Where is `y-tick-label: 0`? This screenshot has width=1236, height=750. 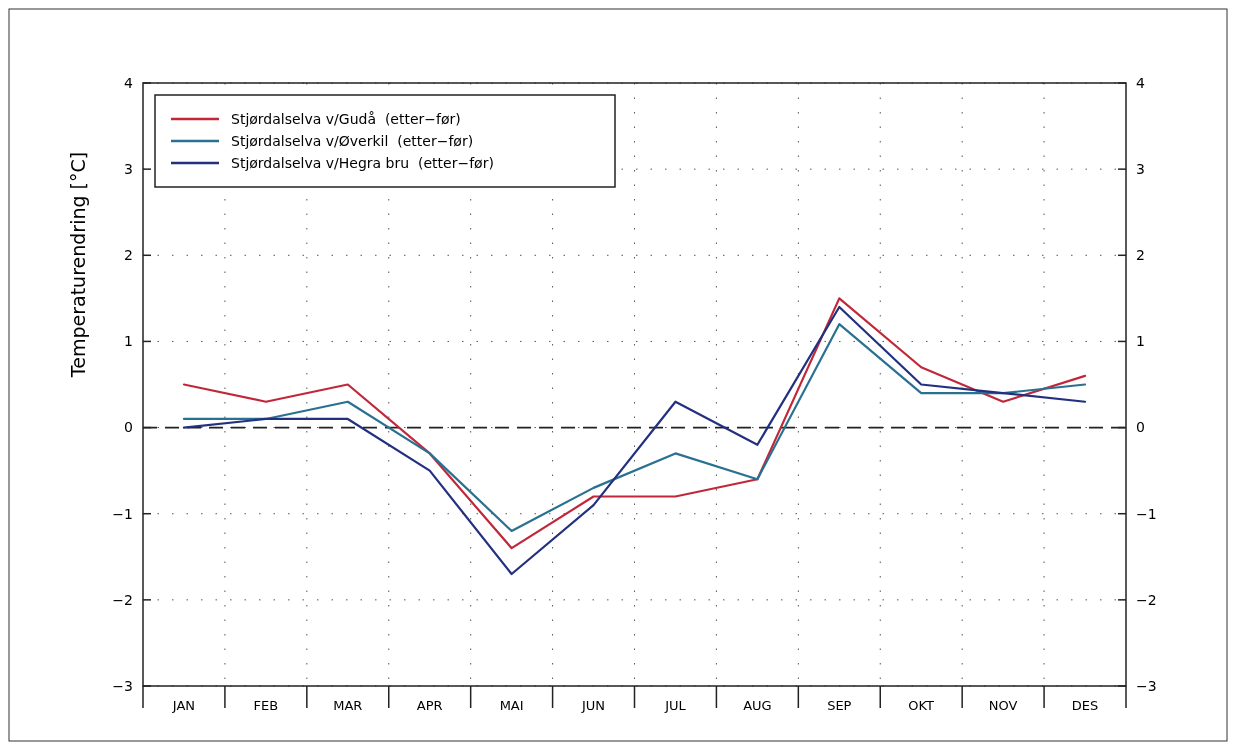 y-tick-label: 0 is located at coordinates (128, 427).